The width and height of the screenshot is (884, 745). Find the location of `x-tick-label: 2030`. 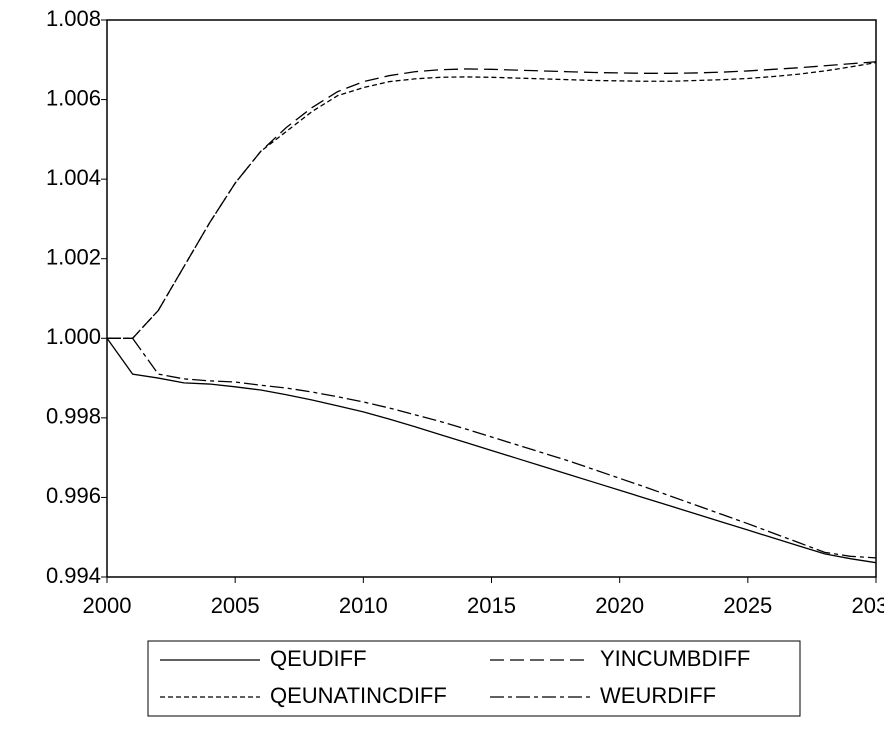

x-tick-label: 2030 is located at coordinates (868, 605).